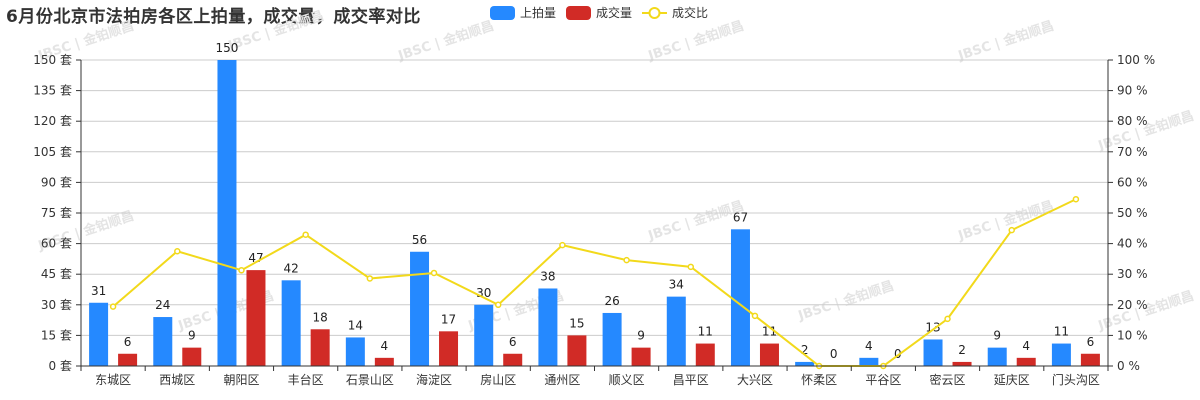 The height and width of the screenshot is (400, 1200). What do you see at coordinates (883, 380) in the screenshot?
I see `x-tick-label: 平谷区` at bounding box center [883, 380].